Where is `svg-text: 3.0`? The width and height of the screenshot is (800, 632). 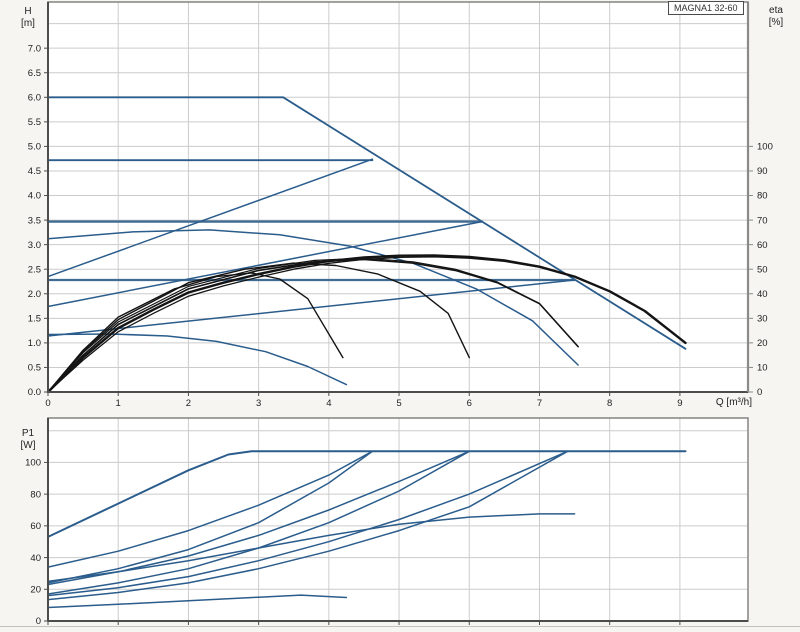
svg-text: 3.0 is located at coordinates (34, 245).